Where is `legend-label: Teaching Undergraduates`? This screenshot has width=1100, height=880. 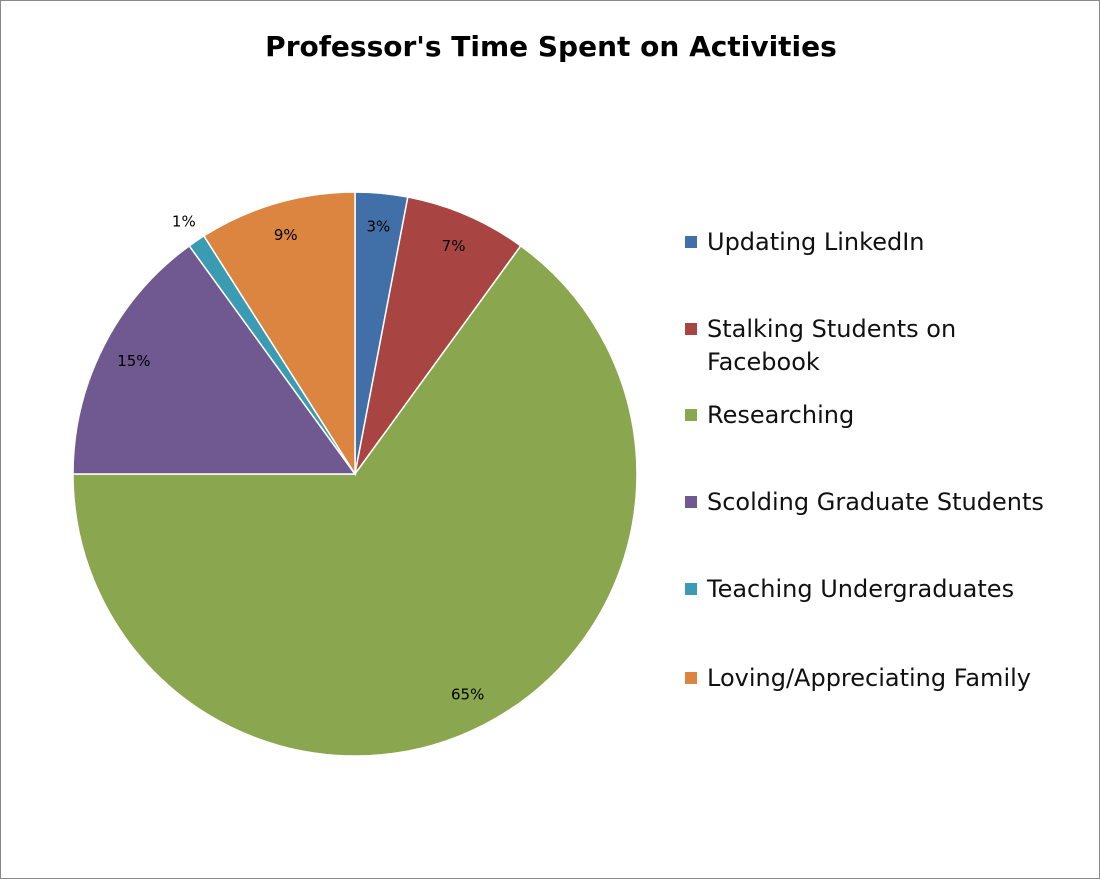 legend-label: Teaching Undergraduates is located at coordinates (861, 589).